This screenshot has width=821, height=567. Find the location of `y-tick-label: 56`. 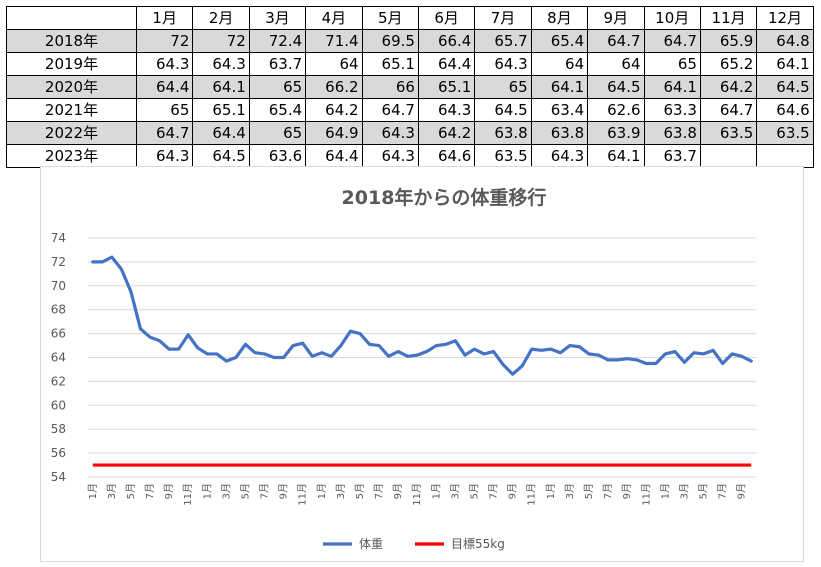

y-tick-label: 56 is located at coordinates (58, 453).